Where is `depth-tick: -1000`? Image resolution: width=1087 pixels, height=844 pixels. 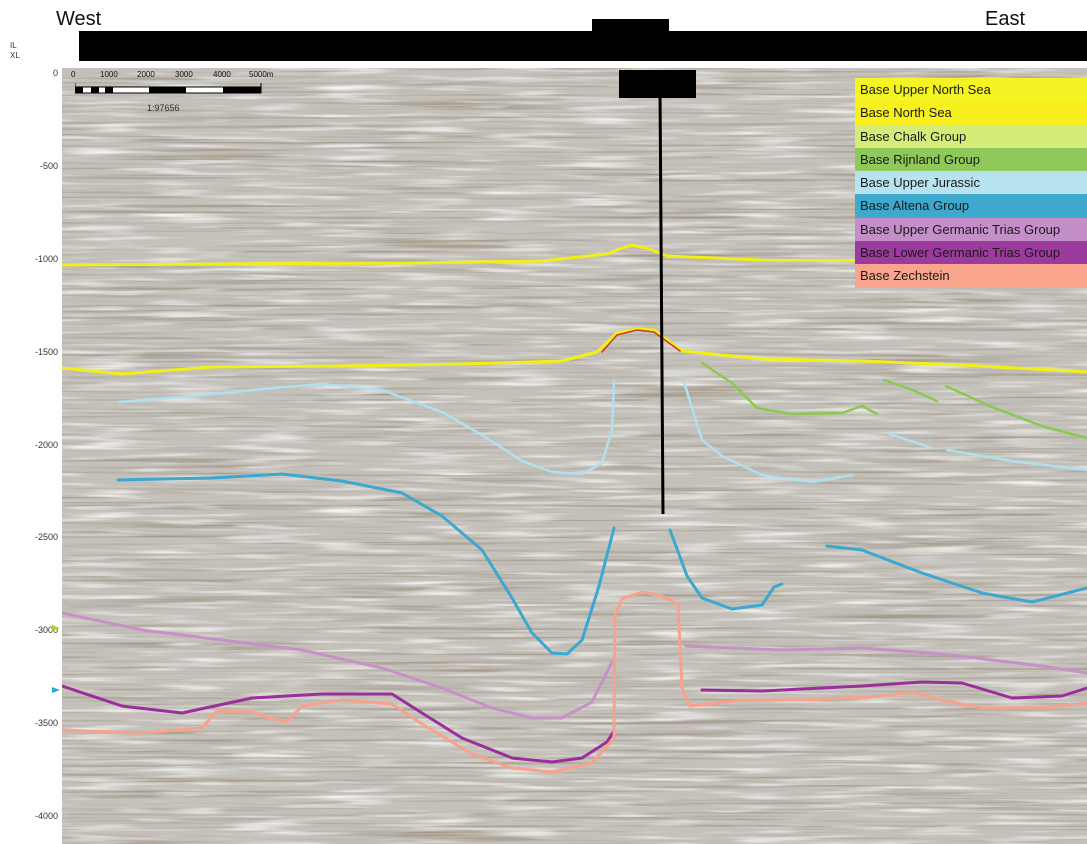
depth-tick: -1000 is located at coordinates (46, 259).